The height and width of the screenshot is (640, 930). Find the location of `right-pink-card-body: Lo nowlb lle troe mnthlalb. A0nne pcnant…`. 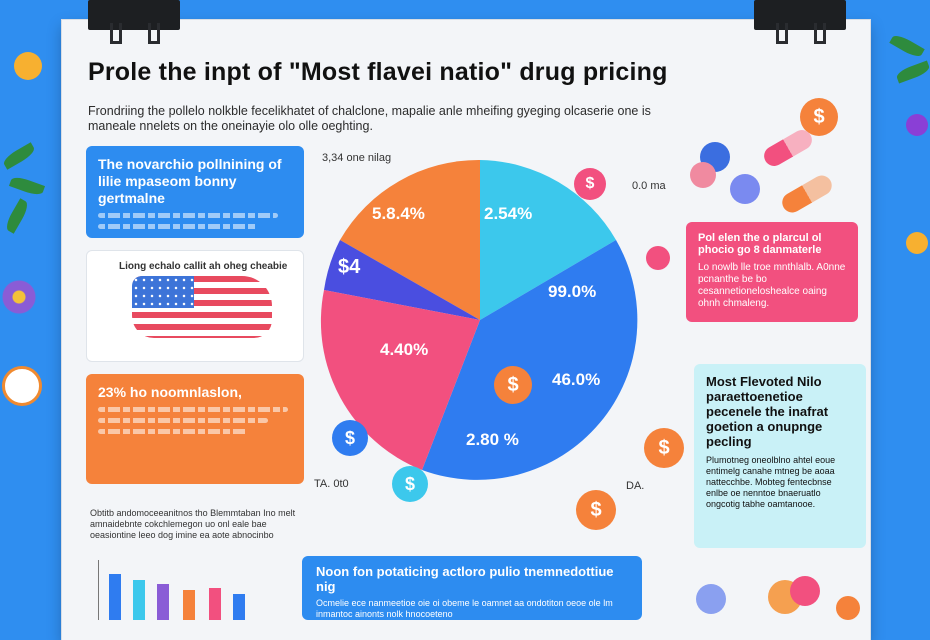

right-pink-card-body: Lo nowlb lle troe mnthlalb. A0nne pcnant… is located at coordinates (772, 285).